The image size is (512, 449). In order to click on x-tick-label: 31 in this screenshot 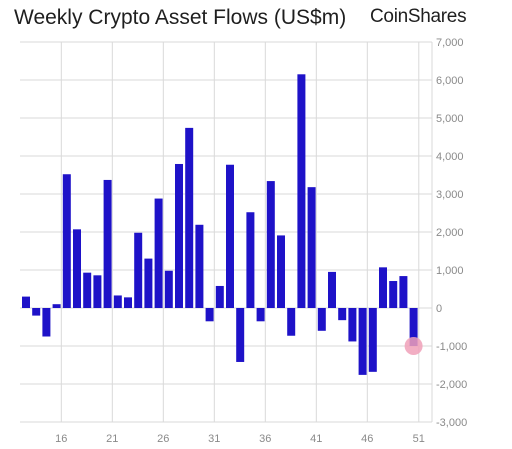, I will do `click(214, 439)`.